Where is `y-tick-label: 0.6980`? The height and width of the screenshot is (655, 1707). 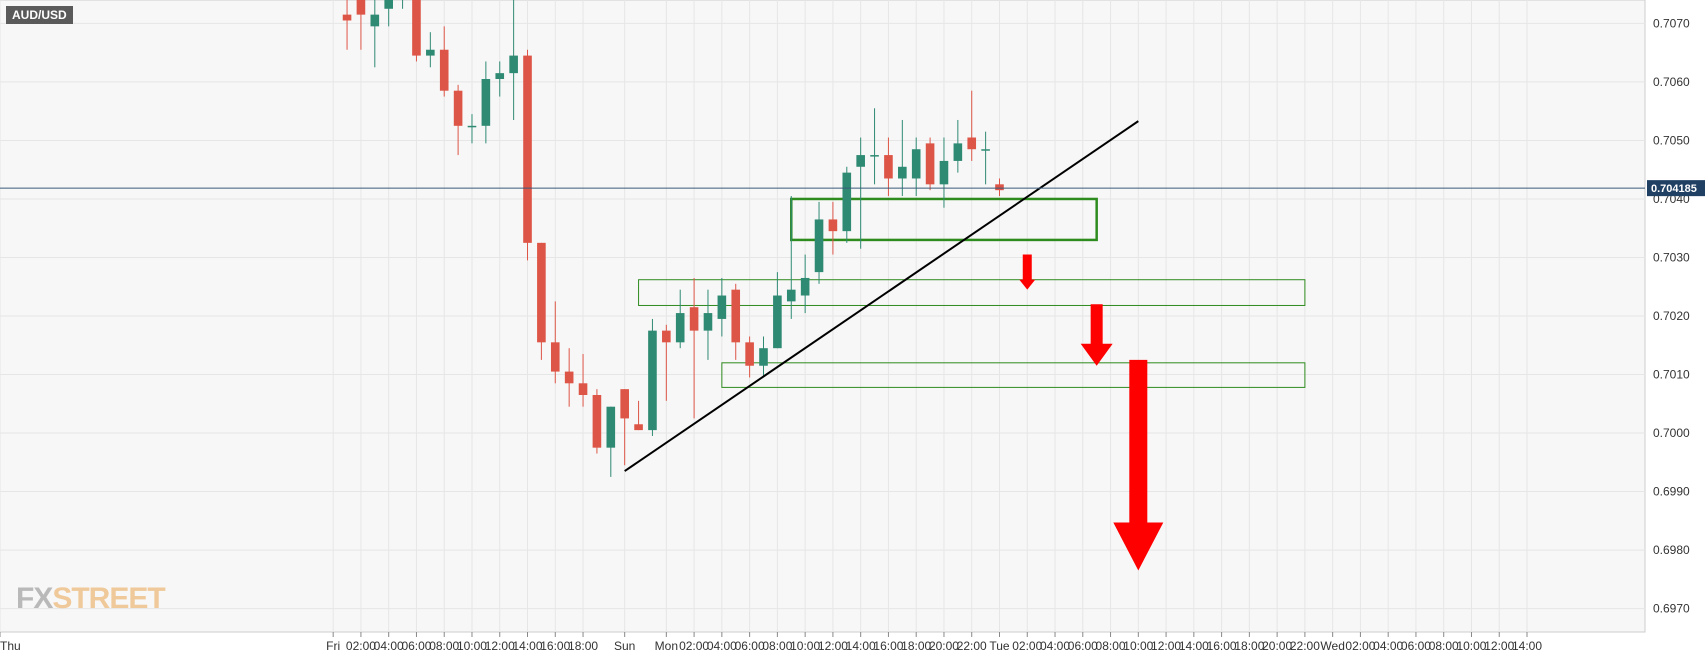
y-tick-label: 0.6980 is located at coordinates (1671, 550).